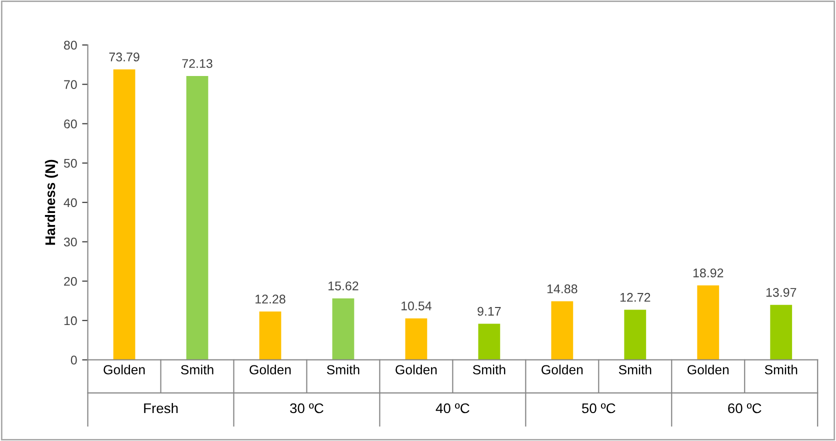 This screenshot has height=441, width=836. Describe the element at coordinates (708, 273) in the screenshot. I see `data-label: 18.92` at that location.